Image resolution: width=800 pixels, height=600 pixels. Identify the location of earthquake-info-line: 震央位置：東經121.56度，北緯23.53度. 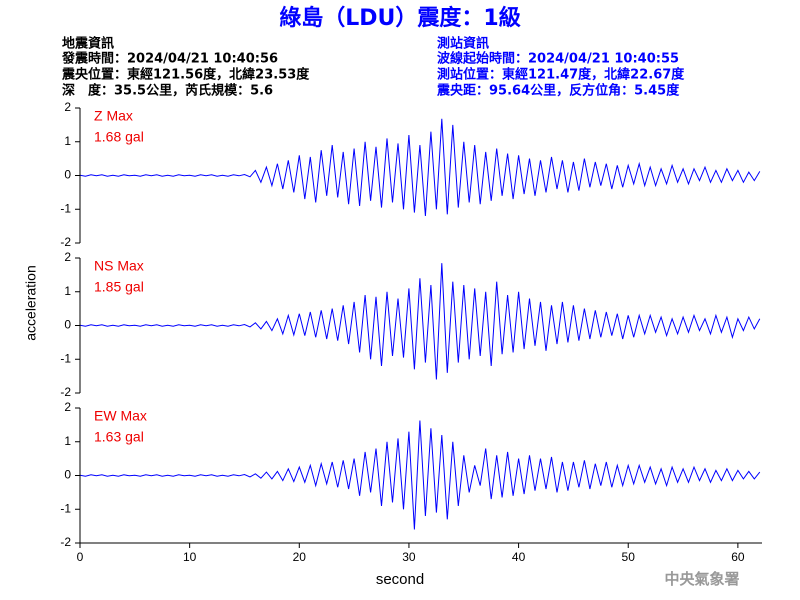
(185, 75).